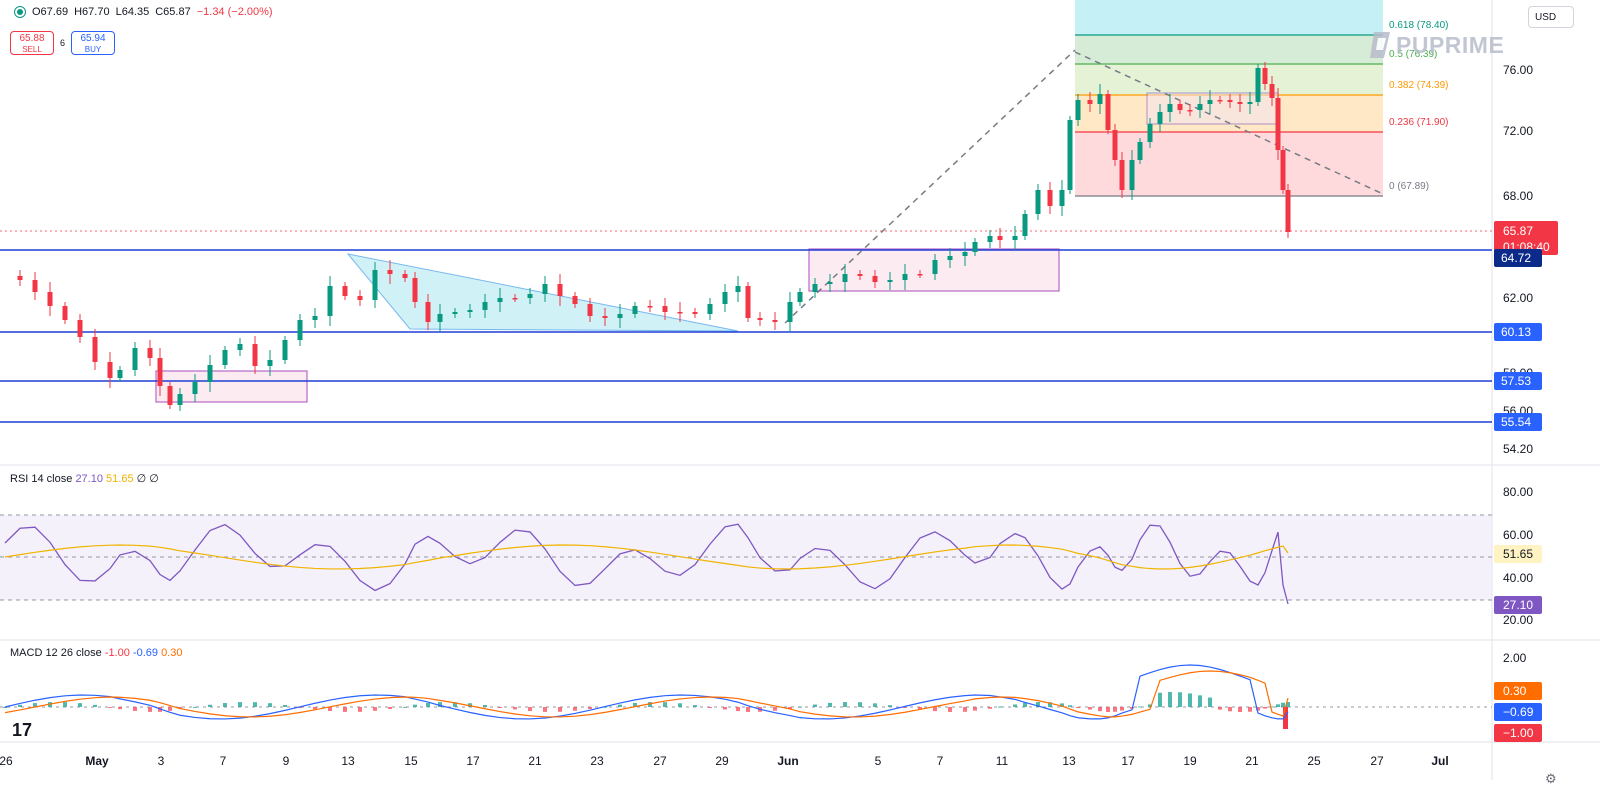 The image size is (1600, 801). I want to click on trade-panel: 65.88 SELL 6 65.94 BUY, so click(63, 43).